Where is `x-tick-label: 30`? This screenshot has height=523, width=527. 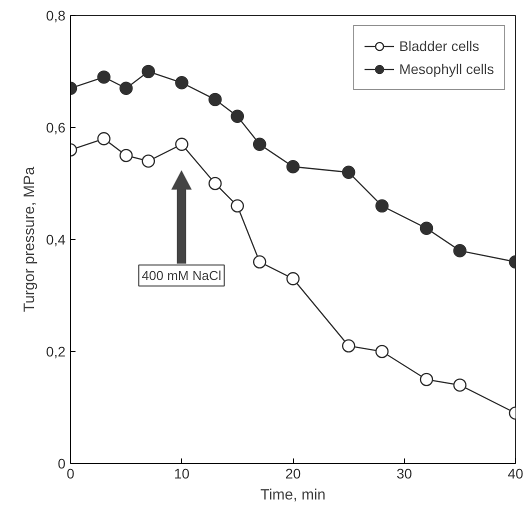 x-tick-label: 30 is located at coordinates (404, 474).